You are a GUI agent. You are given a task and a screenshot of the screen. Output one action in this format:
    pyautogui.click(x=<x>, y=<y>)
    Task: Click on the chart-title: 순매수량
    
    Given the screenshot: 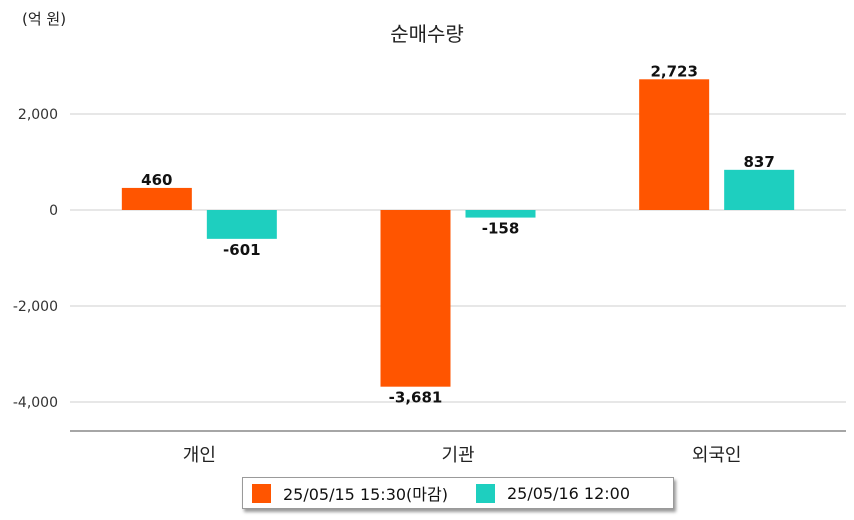 What is the action you would take?
    pyautogui.click(x=427, y=34)
    